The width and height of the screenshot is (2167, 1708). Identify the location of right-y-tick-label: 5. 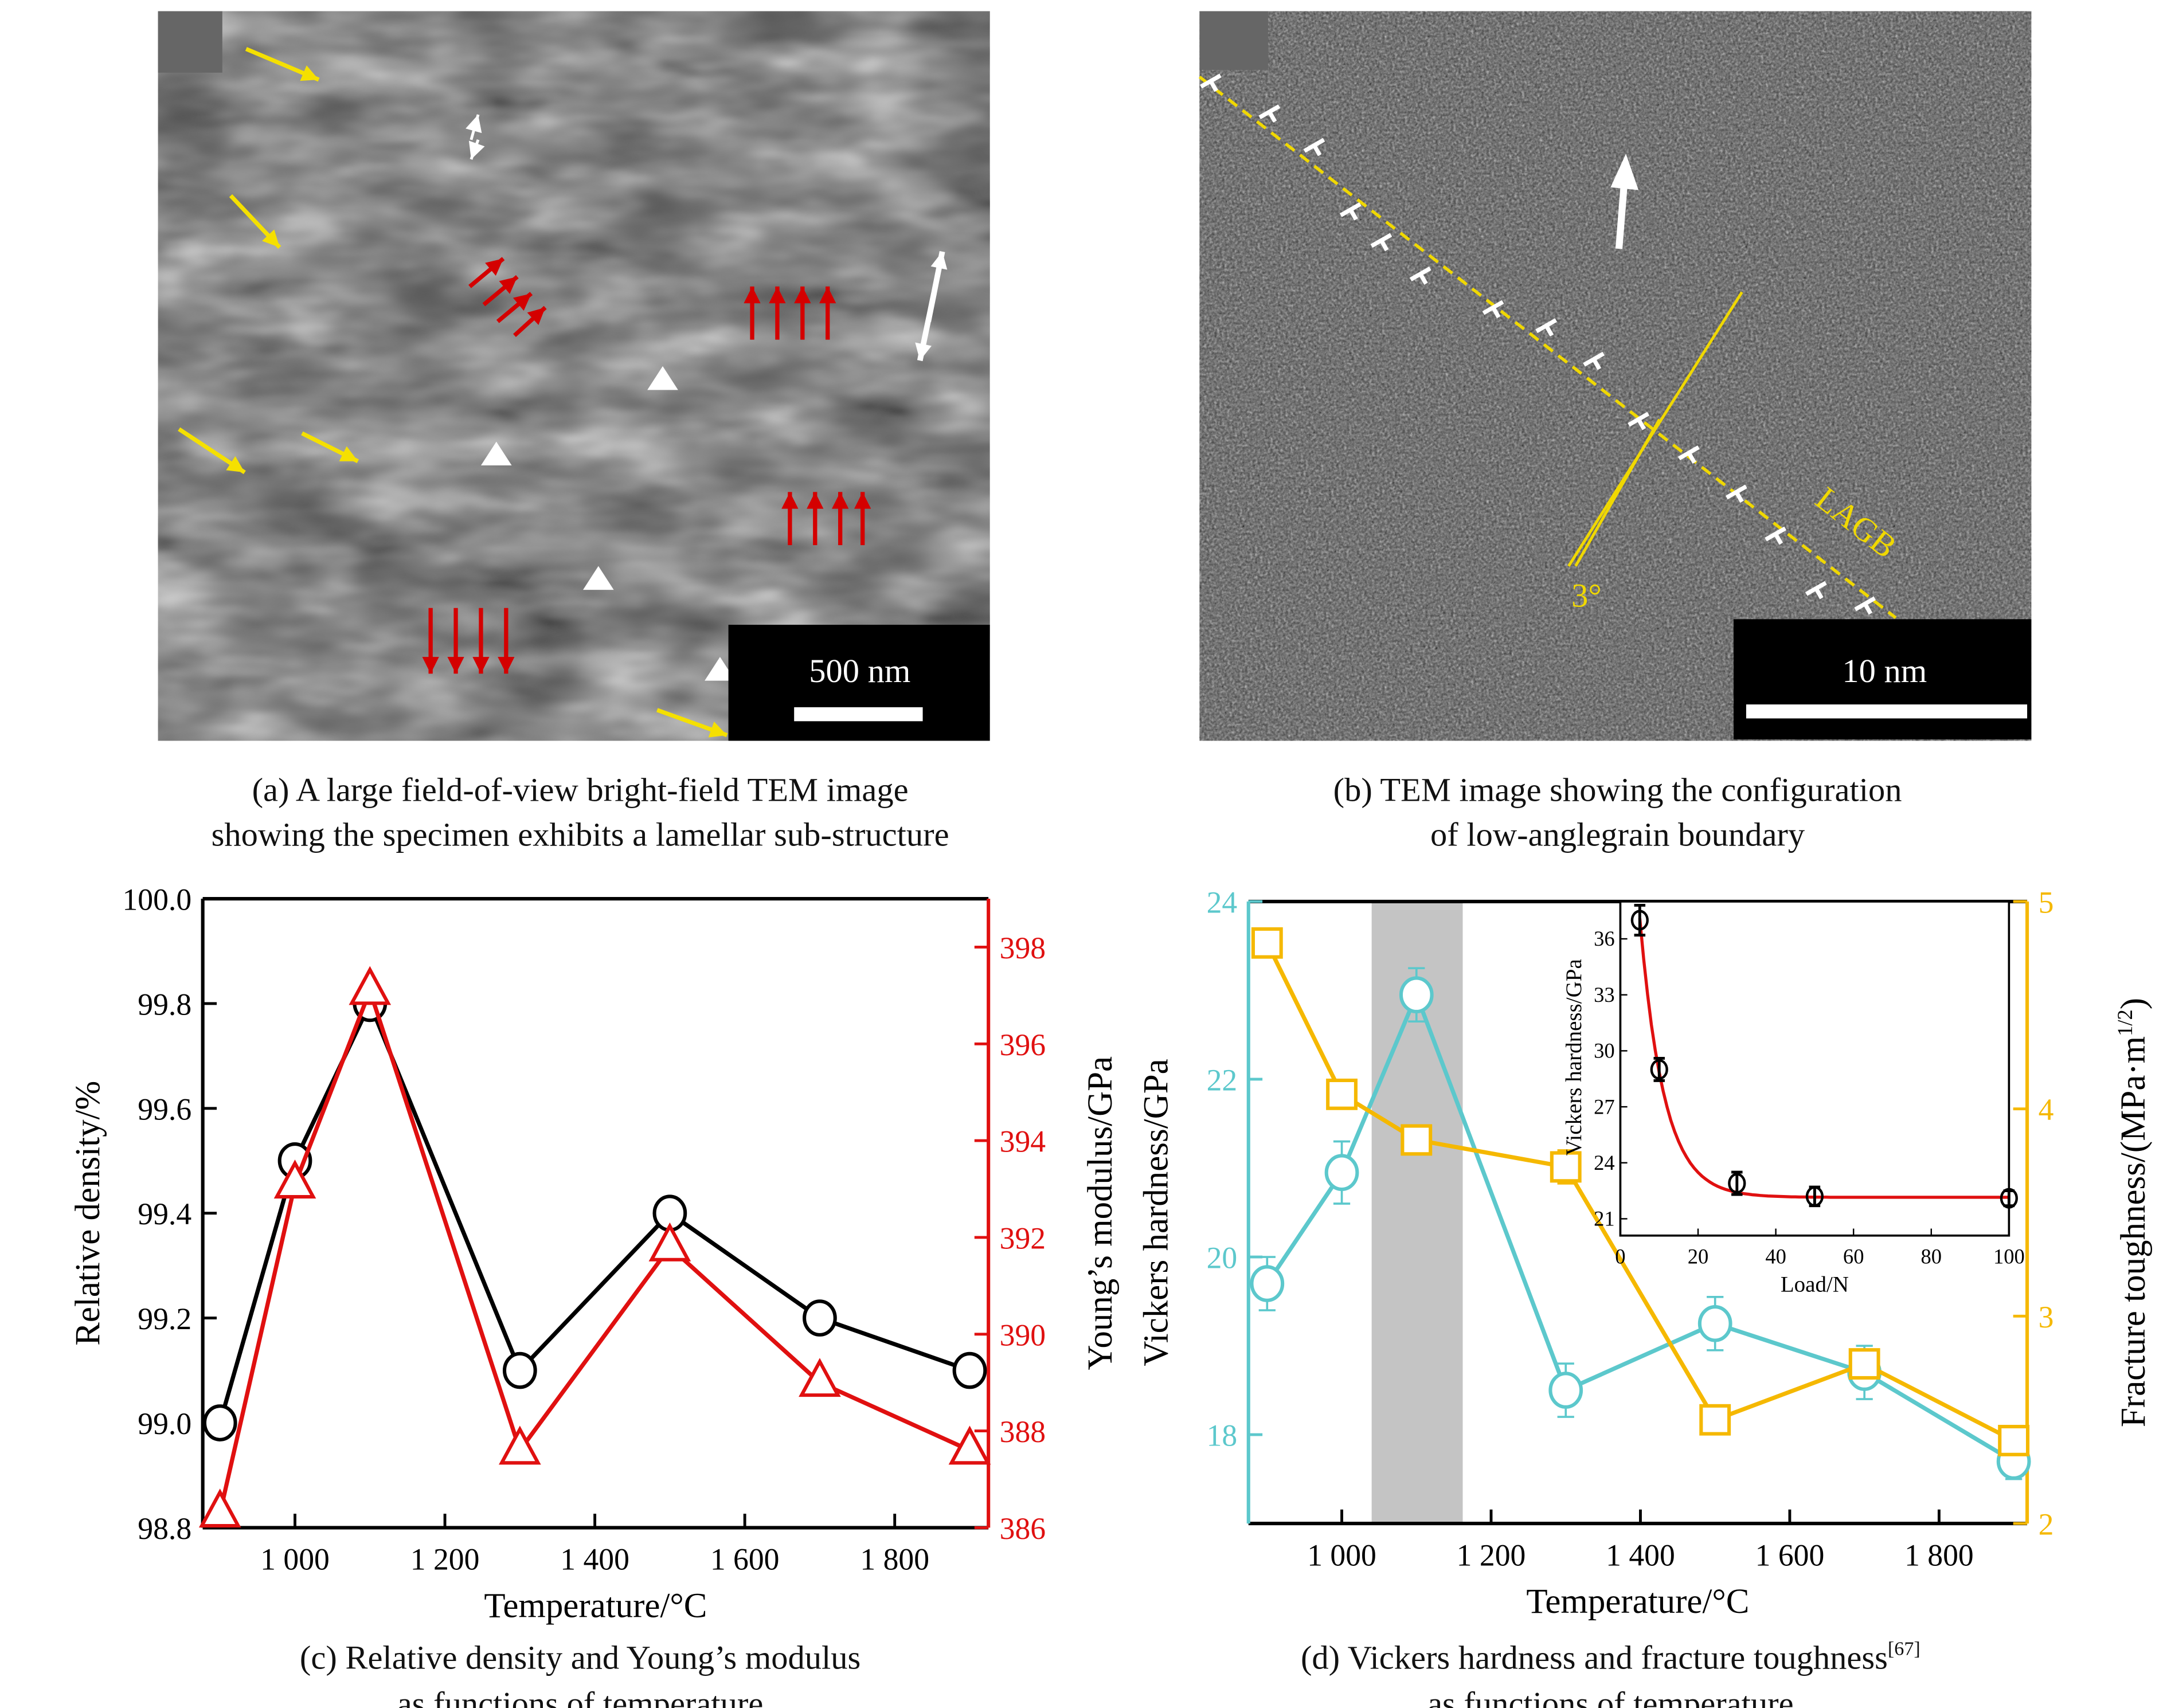
(2046, 902).